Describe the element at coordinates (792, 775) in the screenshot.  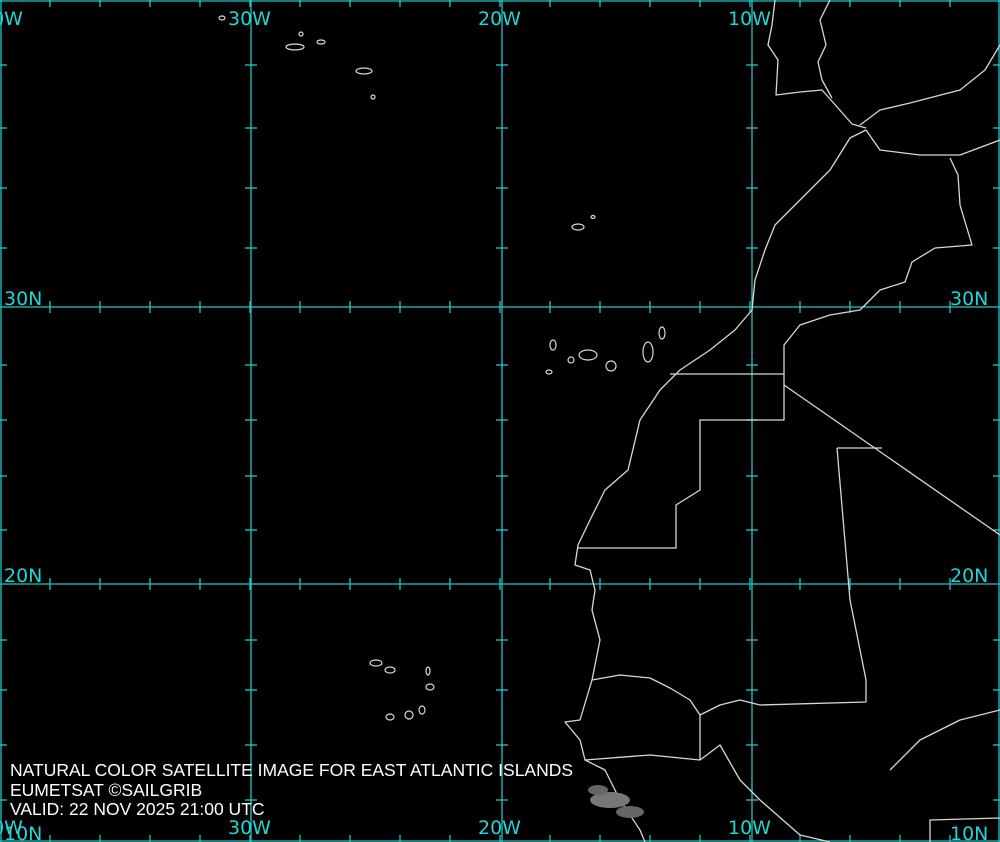
I see `interior-borders` at that location.